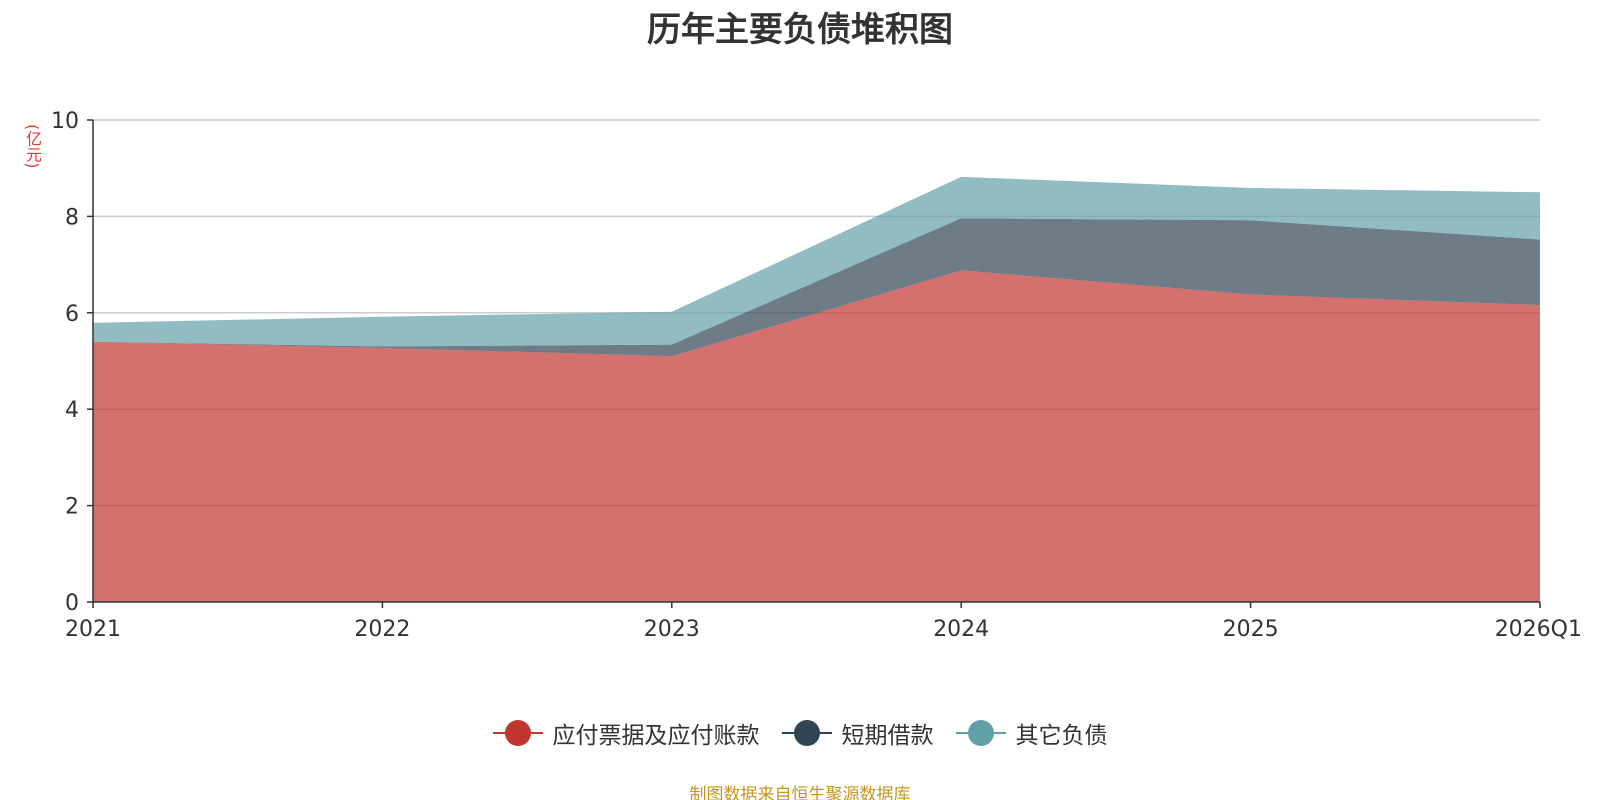 The height and width of the screenshot is (800, 1600). Describe the element at coordinates (72, 410) in the screenshot. I see `y-tick-label-4: 4` at that location.